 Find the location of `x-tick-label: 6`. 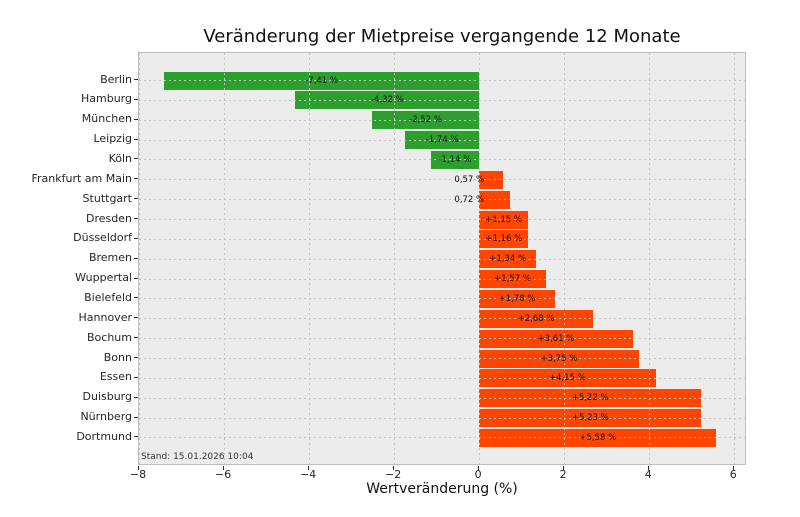

x-tick-label: 6 is located at coordinates (733, 474).